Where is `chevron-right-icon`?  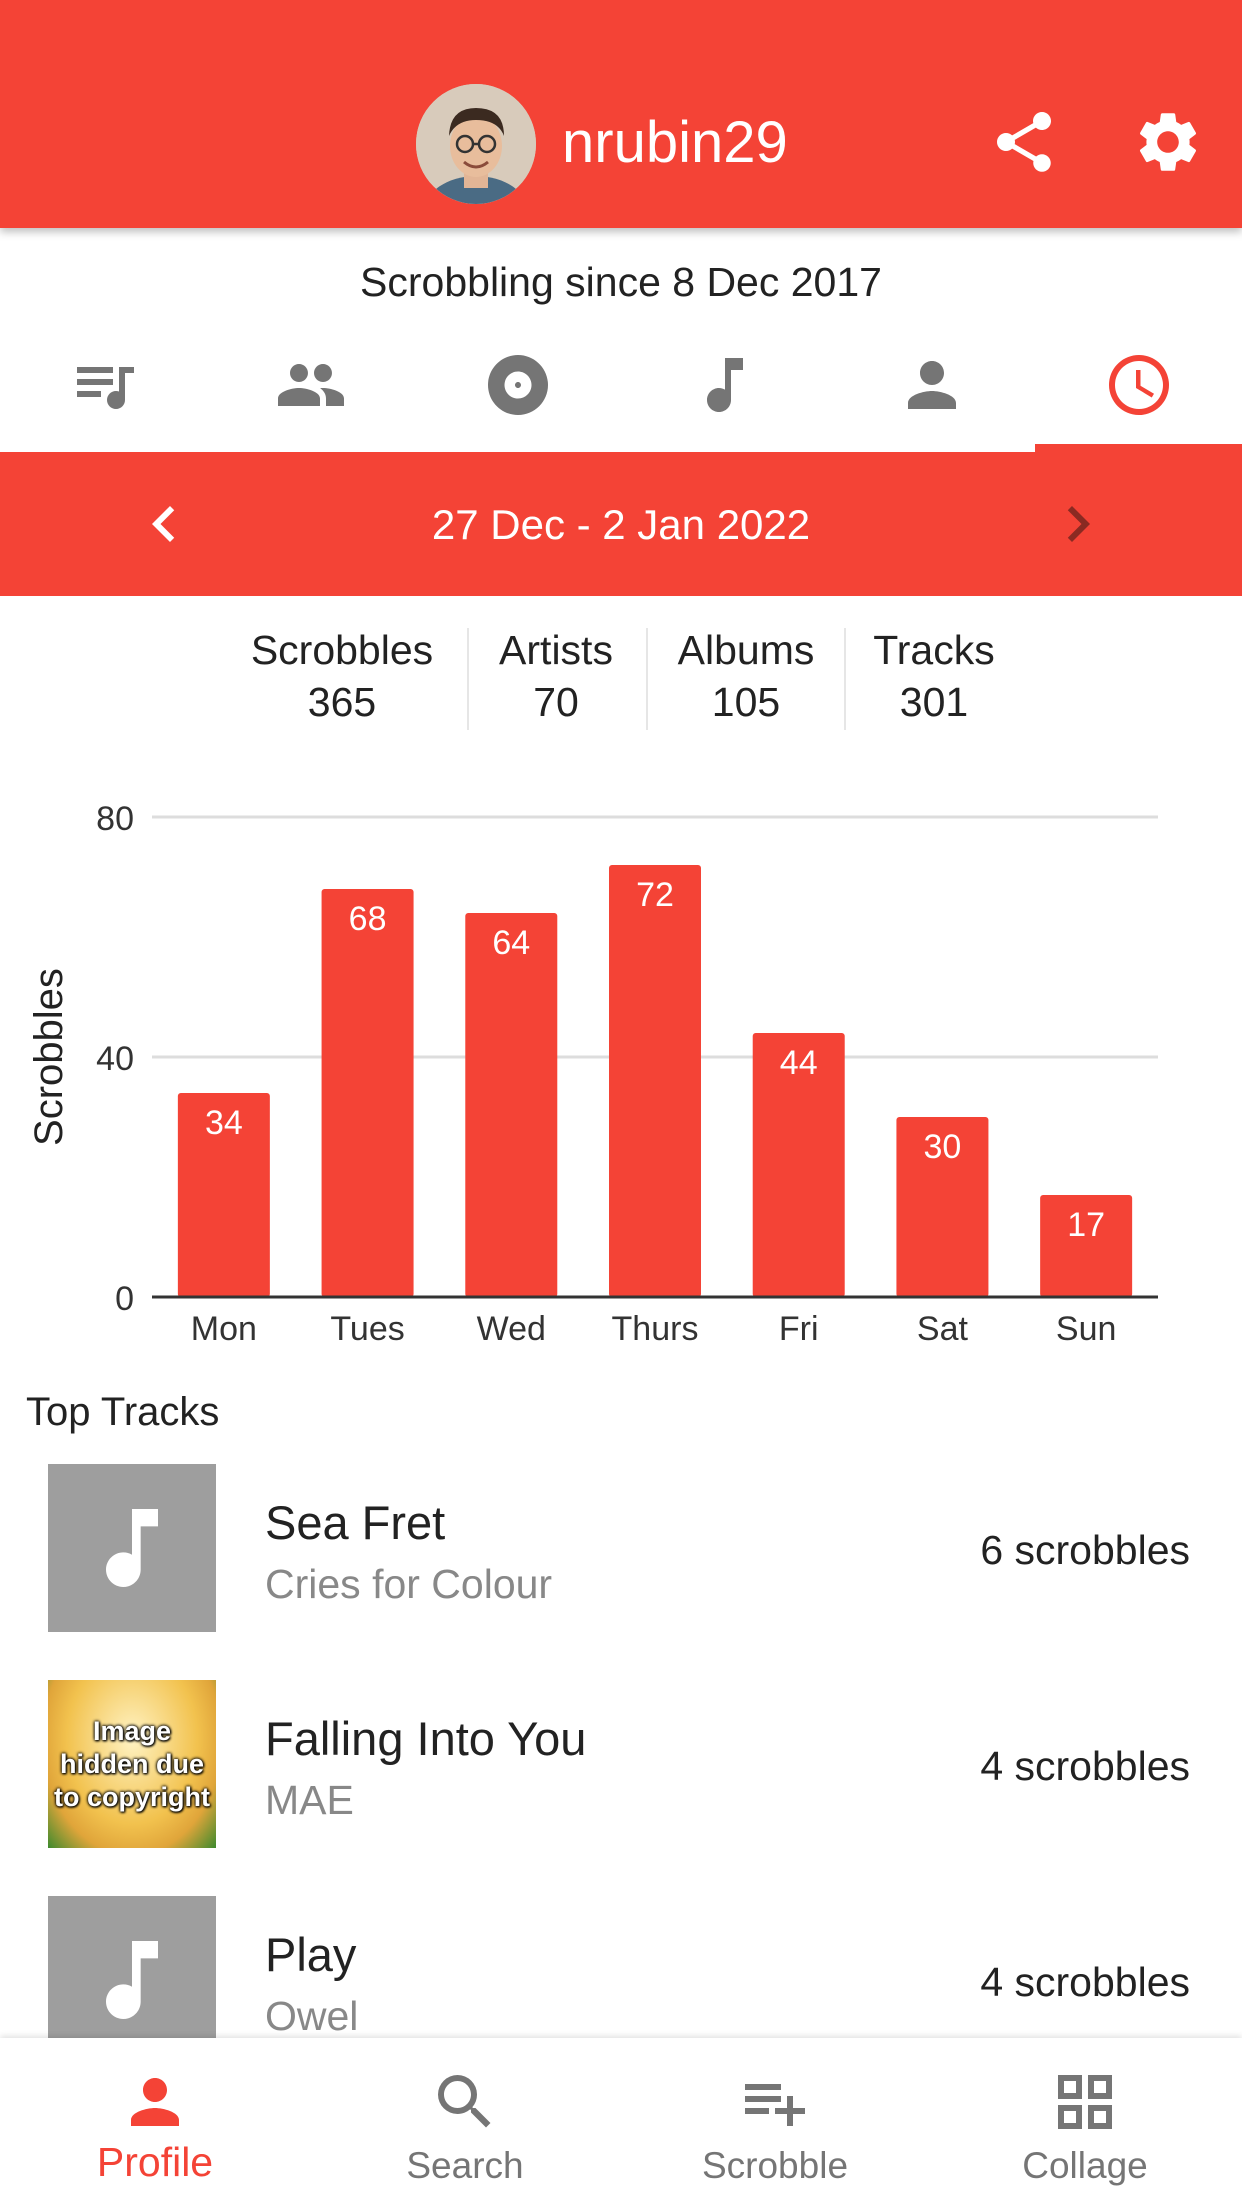 chevron-right-icon is located at coordinates (1078, 524).